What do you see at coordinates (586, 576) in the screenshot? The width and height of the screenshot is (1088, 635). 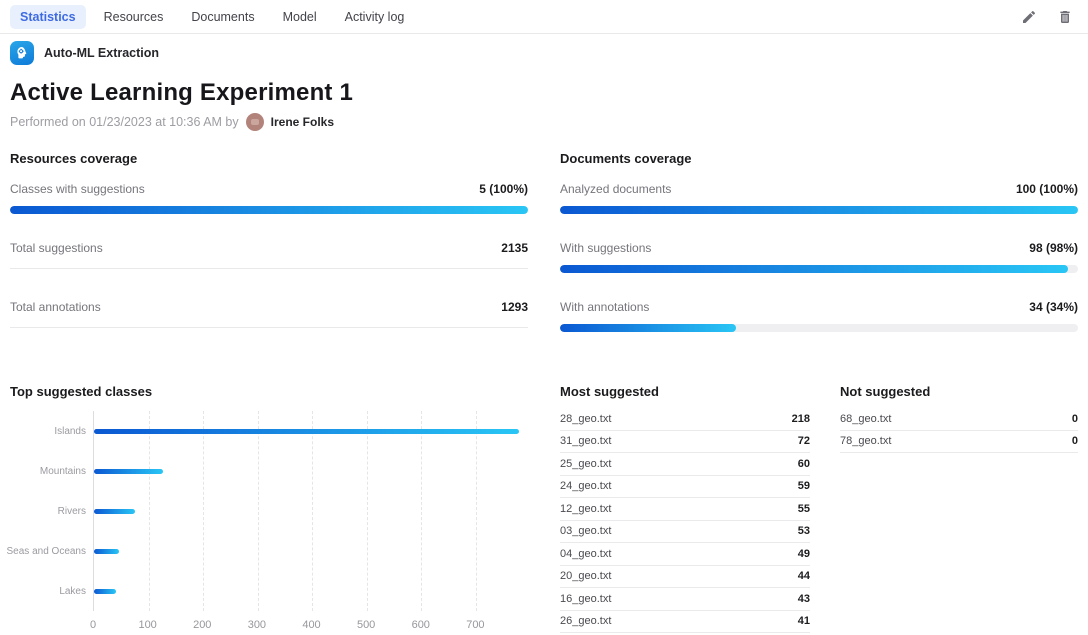 I see `file-name: 20_geo.txt` at bounding box center [586, 576].